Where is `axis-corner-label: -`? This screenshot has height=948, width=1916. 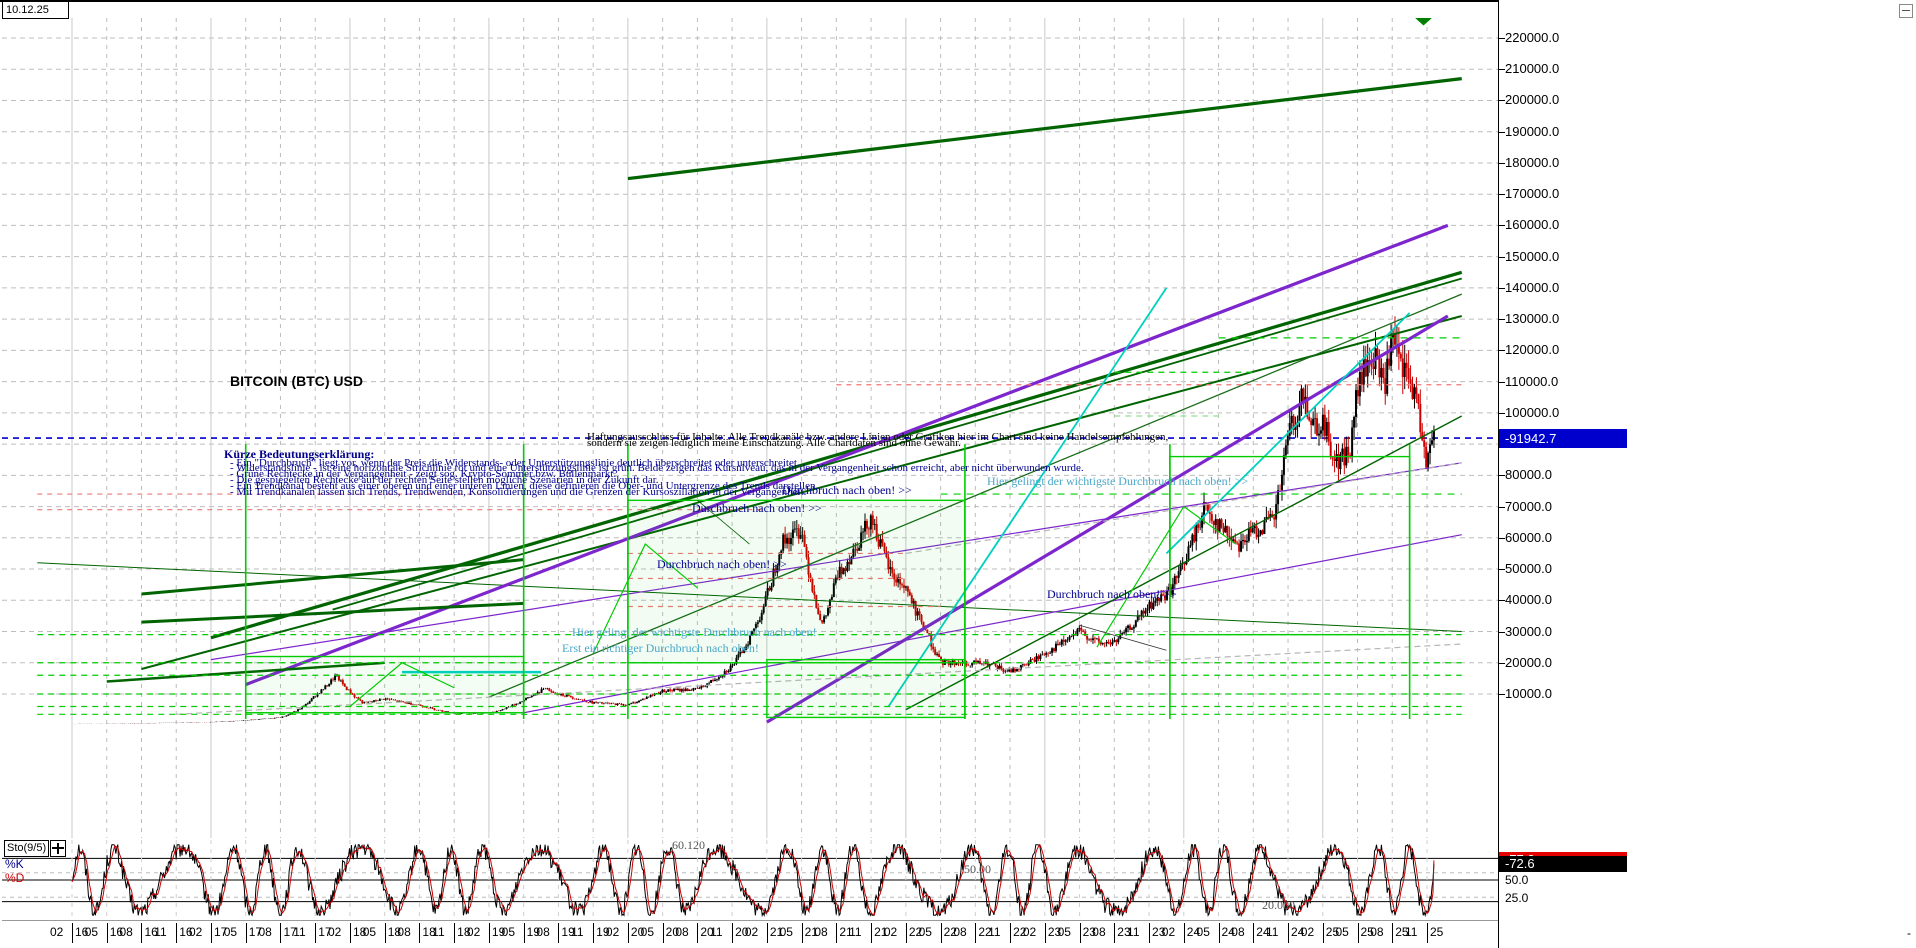 axis-corner-label: - is located at coordinates (1909, 933).